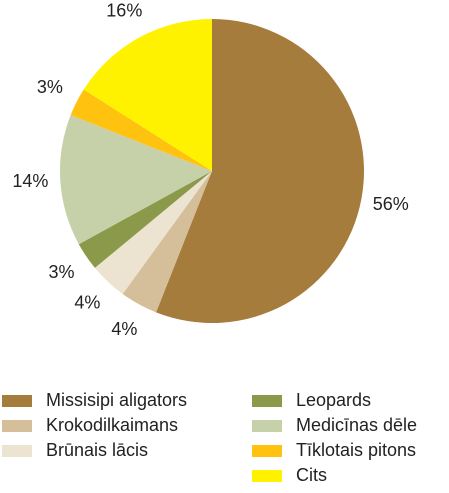 This screenshot has height=493, width=449. I want to click on slice-label: 56%, so click(391, 204).